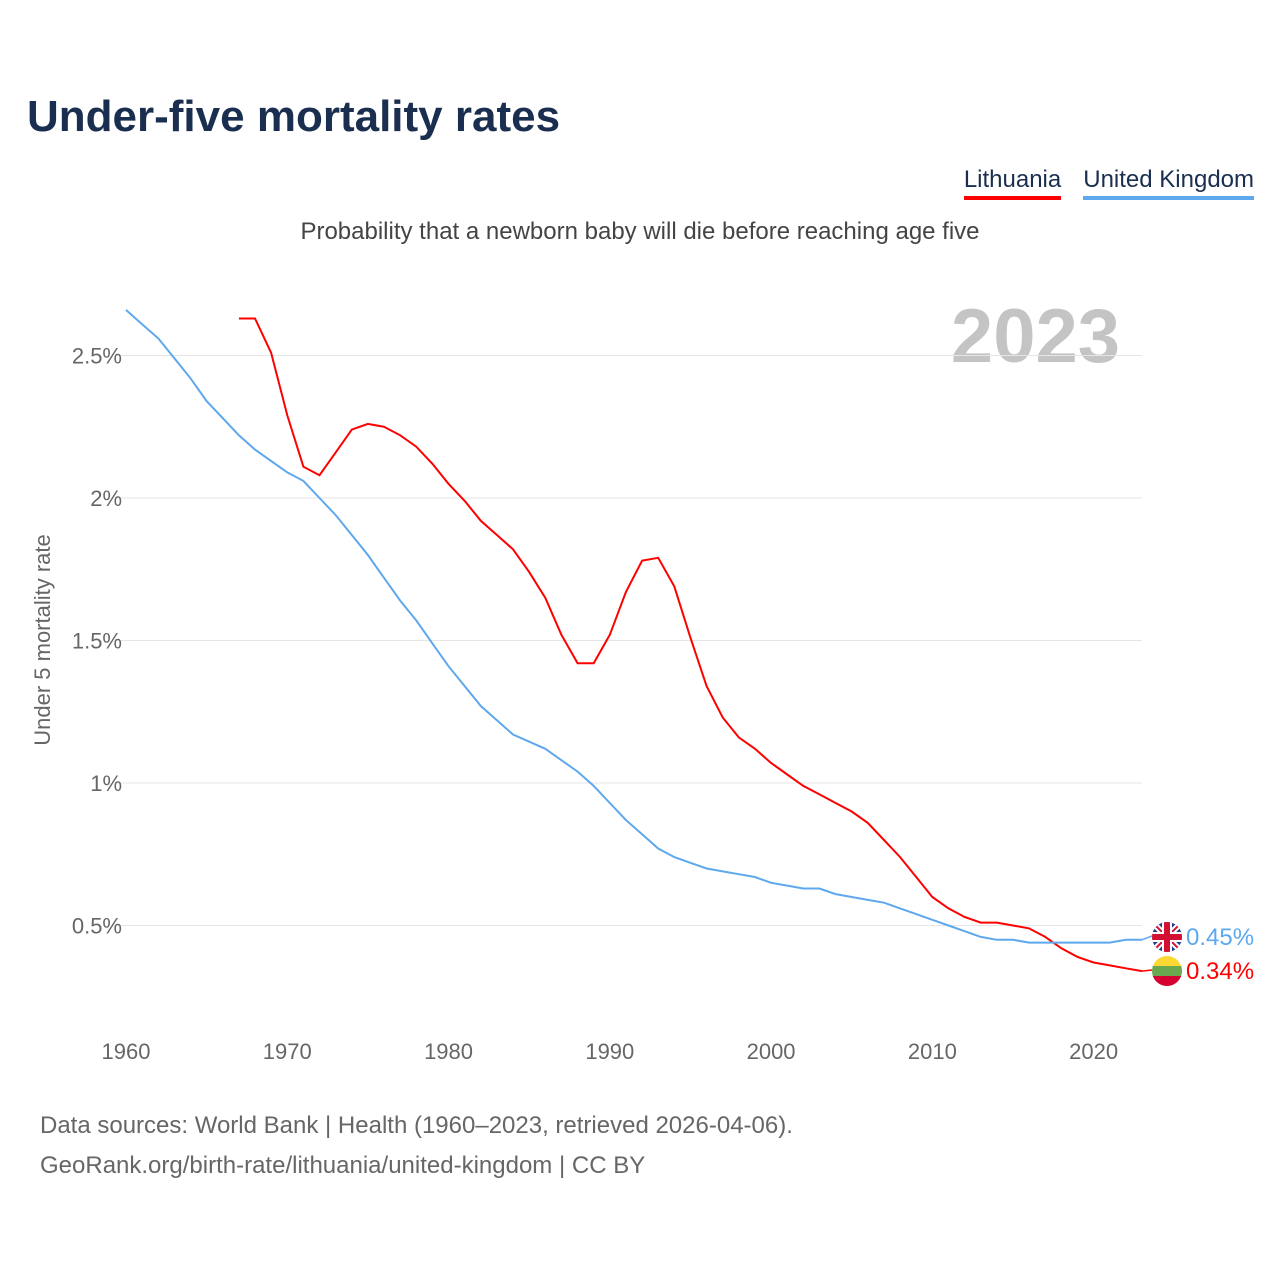  Describe the element at coordinates (1220, 971) in the screenshot. I see `end-value-label: 0.34%` at that location.